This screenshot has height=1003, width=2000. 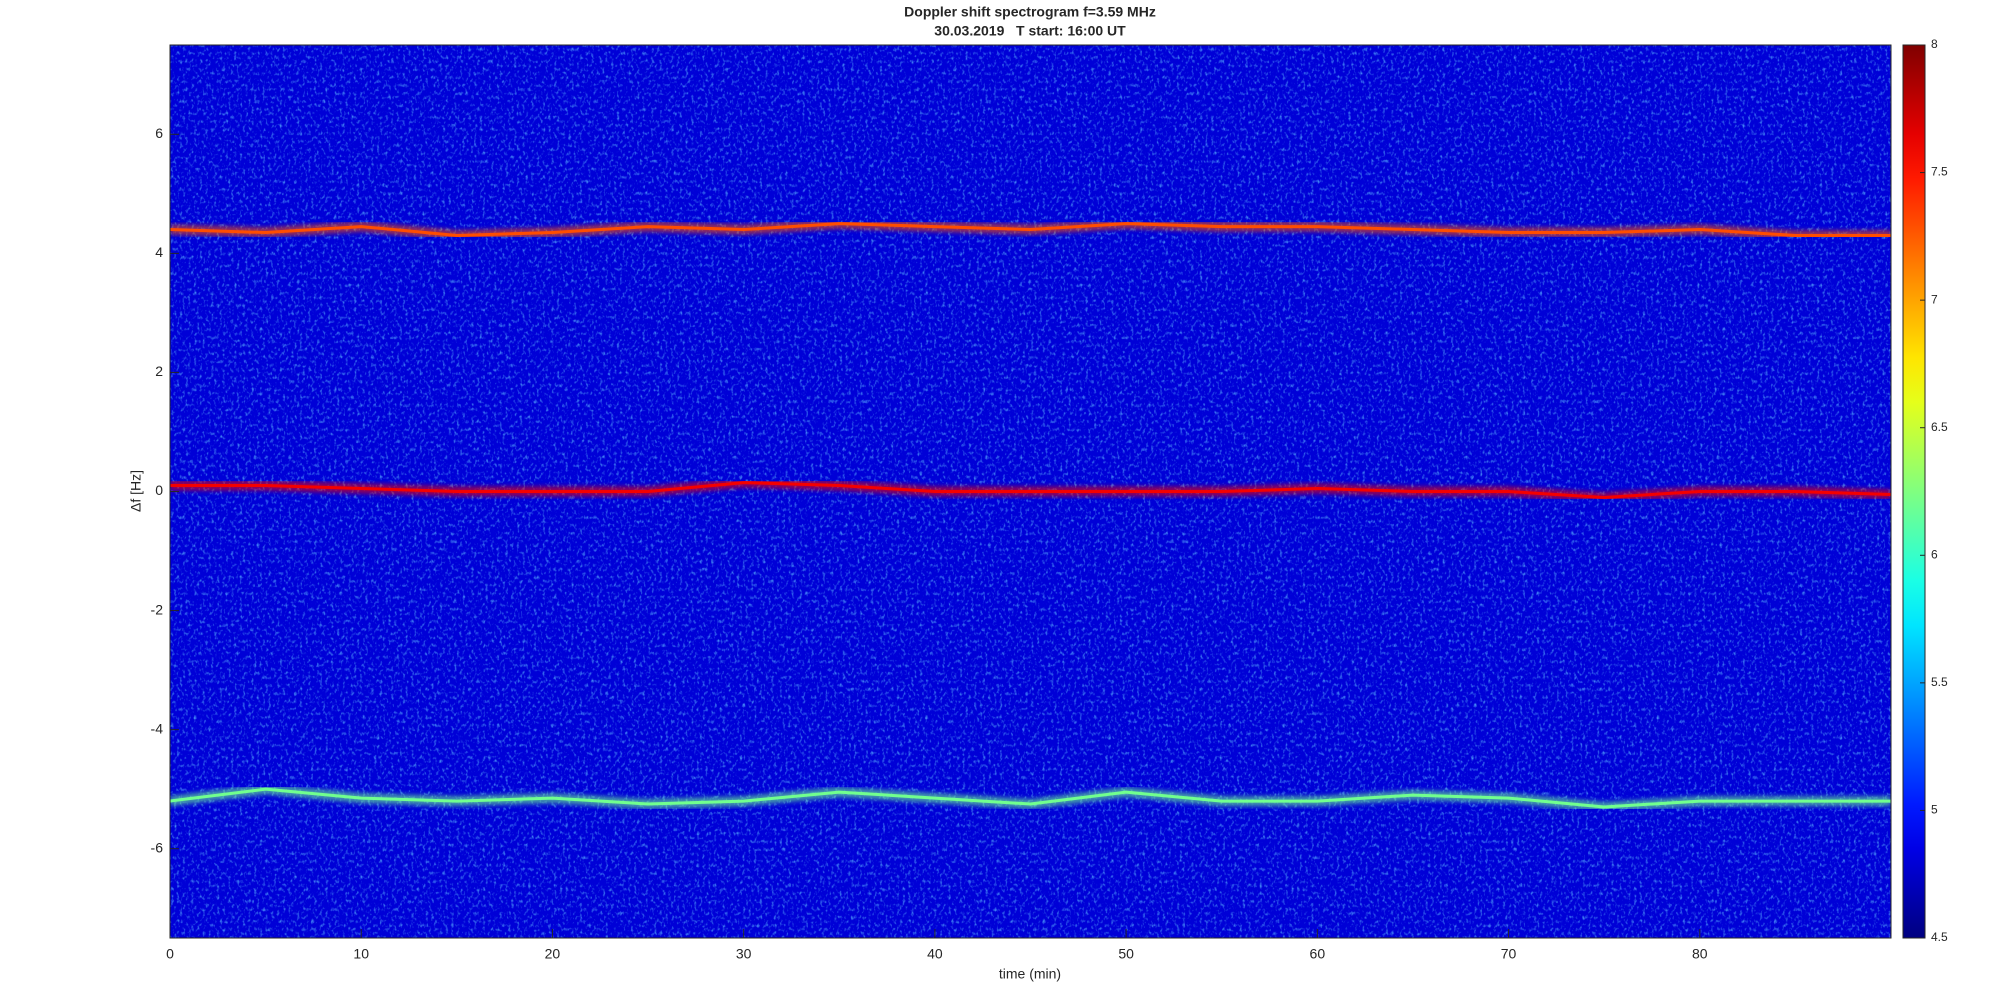 I want to click on x-tick-label: 10, so click(x=361, y=954).